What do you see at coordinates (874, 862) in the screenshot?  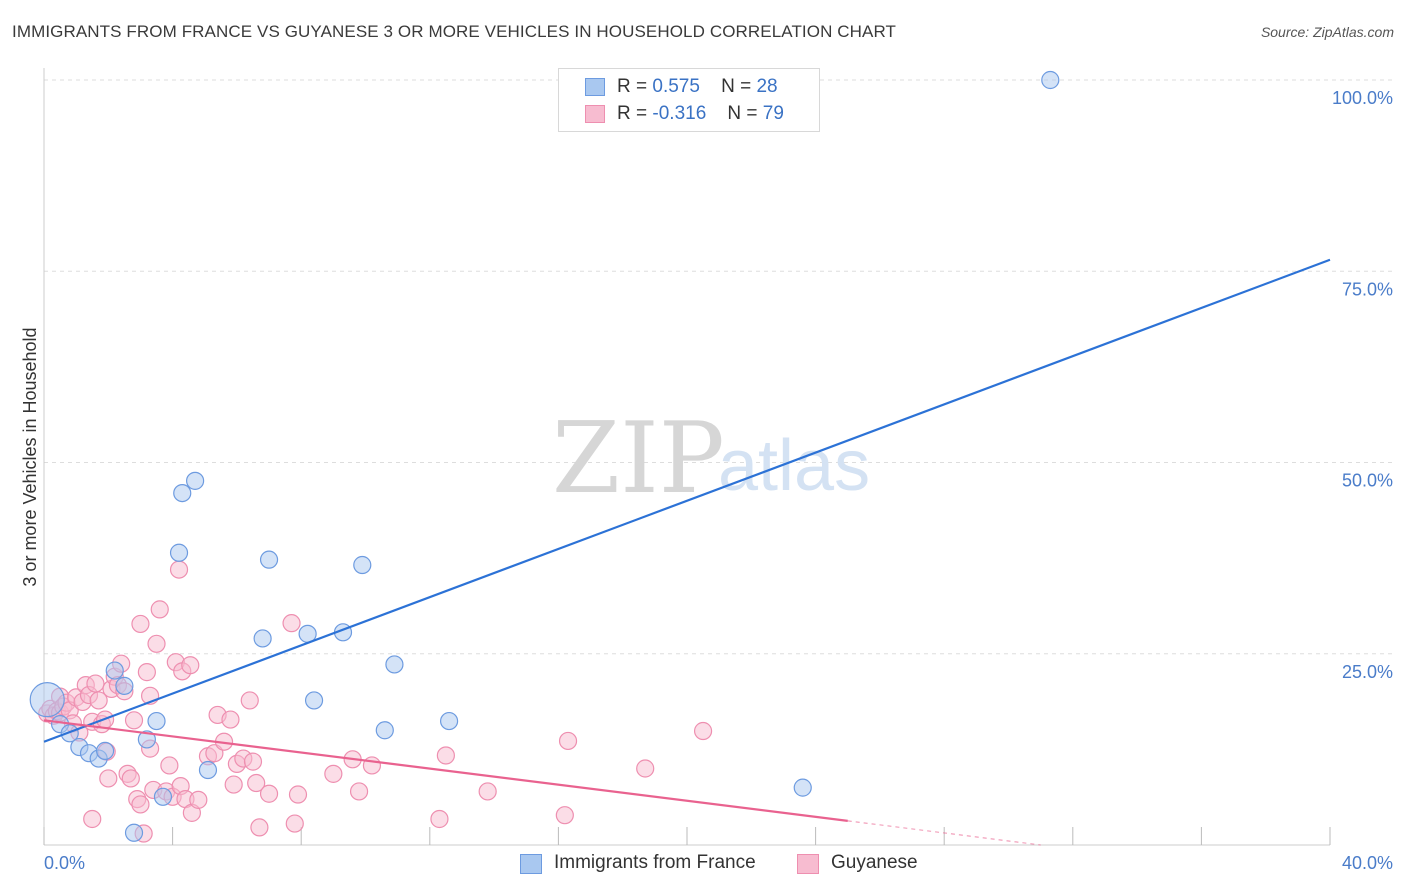 I see `legend-label-guyanese: Guyanese` at bounding box center [874, 862].